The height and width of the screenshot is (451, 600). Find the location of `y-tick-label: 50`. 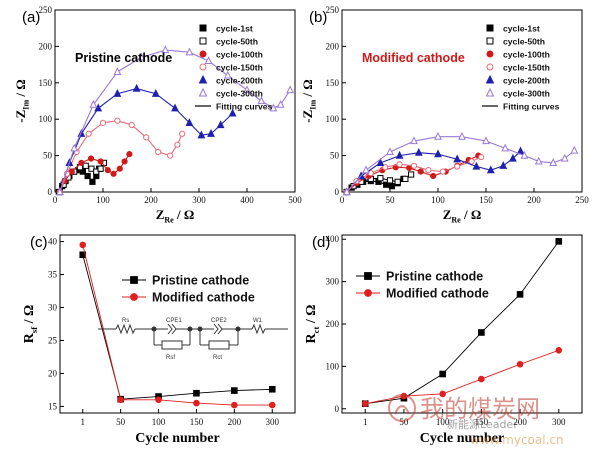

y-tick-label: 50 is located at coordinates (48, 156).